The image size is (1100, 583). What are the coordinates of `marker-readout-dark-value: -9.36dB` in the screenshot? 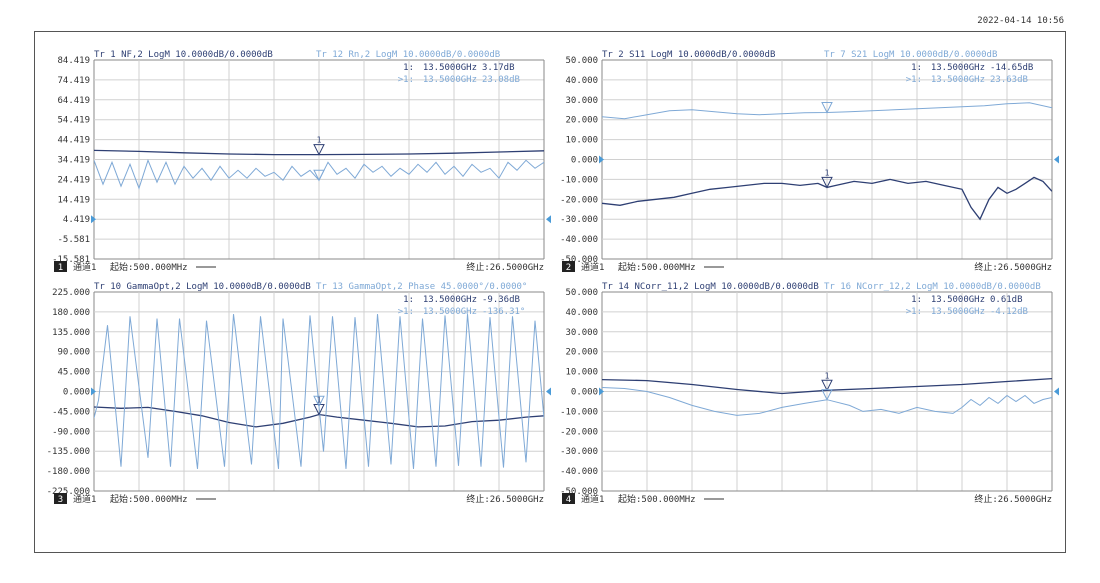 It's located at (501, 300).